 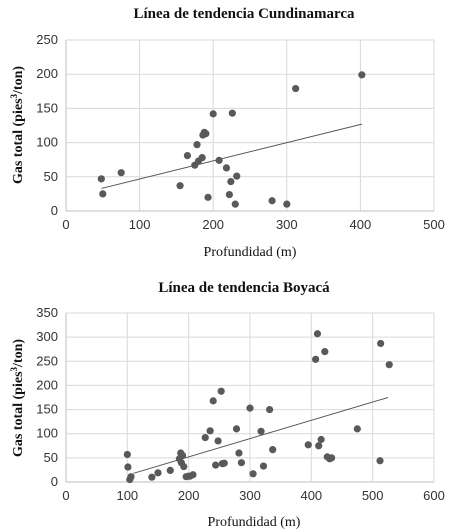 What do you see at coordinates (434, 495) in the screenshot?
I see `x-tick-label: 600` at bounding box center [434, 495].